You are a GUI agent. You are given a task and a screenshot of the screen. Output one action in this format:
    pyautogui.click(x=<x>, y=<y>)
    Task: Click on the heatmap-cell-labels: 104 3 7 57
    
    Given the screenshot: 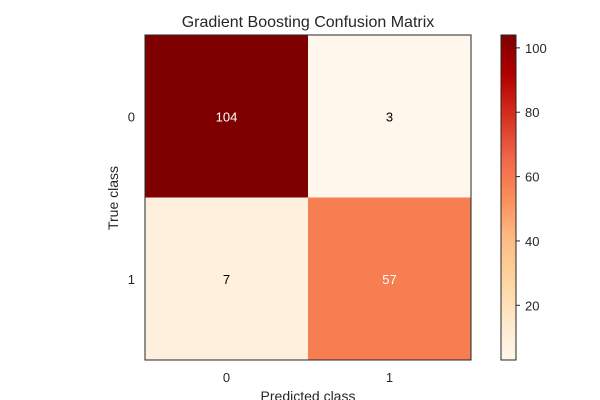 What is the action you would take?
    pyautogui.click(x=306, y=198)
    